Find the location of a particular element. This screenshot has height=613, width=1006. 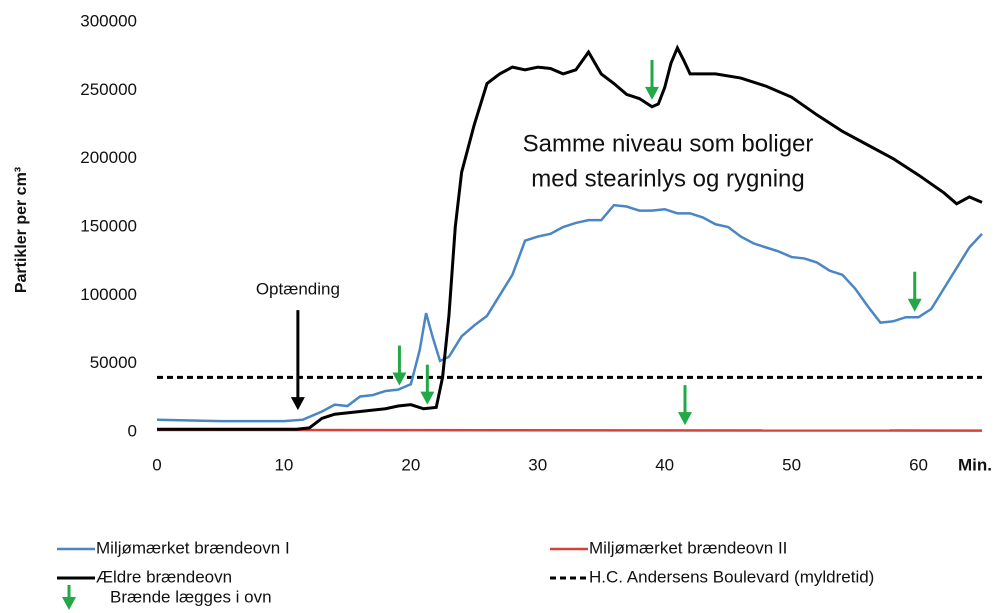

y-tick-label: 0 is located at coordinates (132, 430).